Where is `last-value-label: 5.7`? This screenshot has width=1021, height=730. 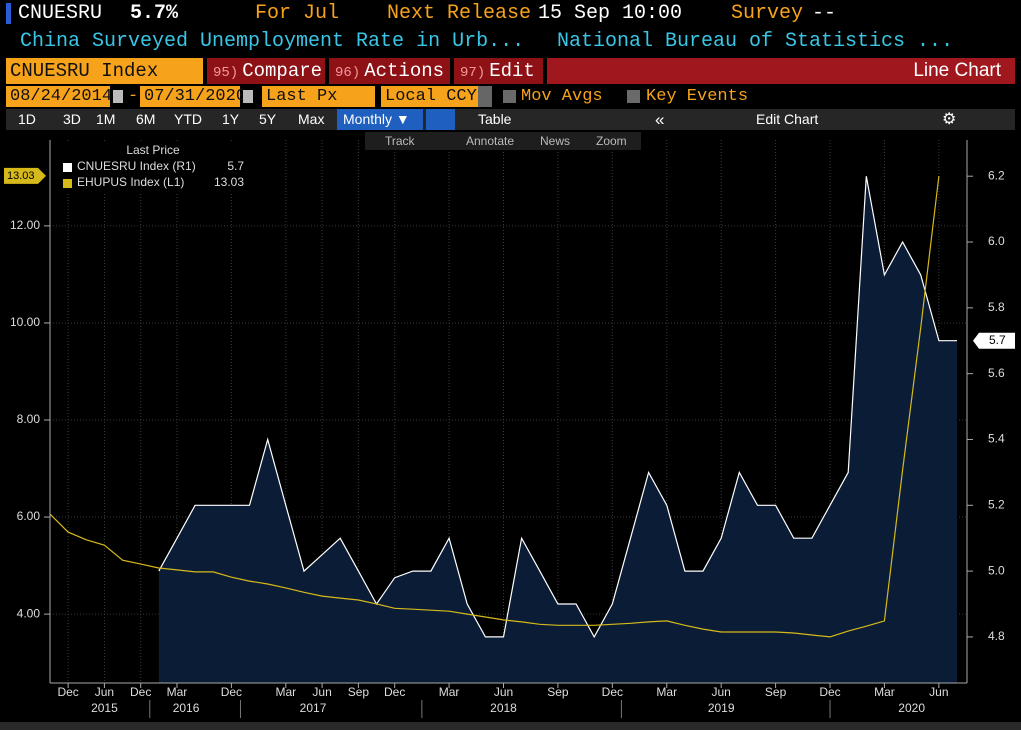
last-value-label: 5.7 is located at coordinates (997, 340).